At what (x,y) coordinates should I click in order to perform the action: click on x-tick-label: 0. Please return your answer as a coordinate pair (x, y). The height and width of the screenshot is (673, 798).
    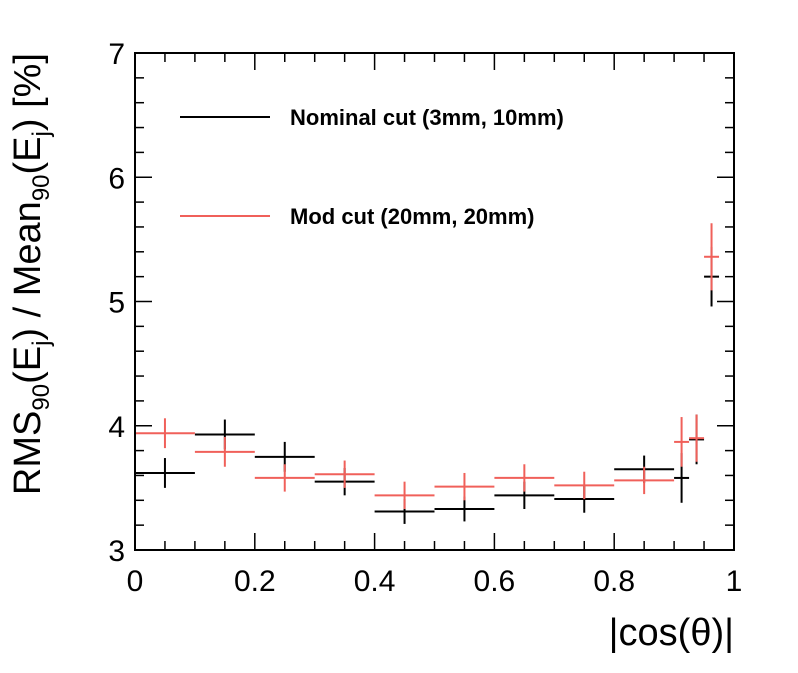
    Looking at the image, I should click on (135, 581).